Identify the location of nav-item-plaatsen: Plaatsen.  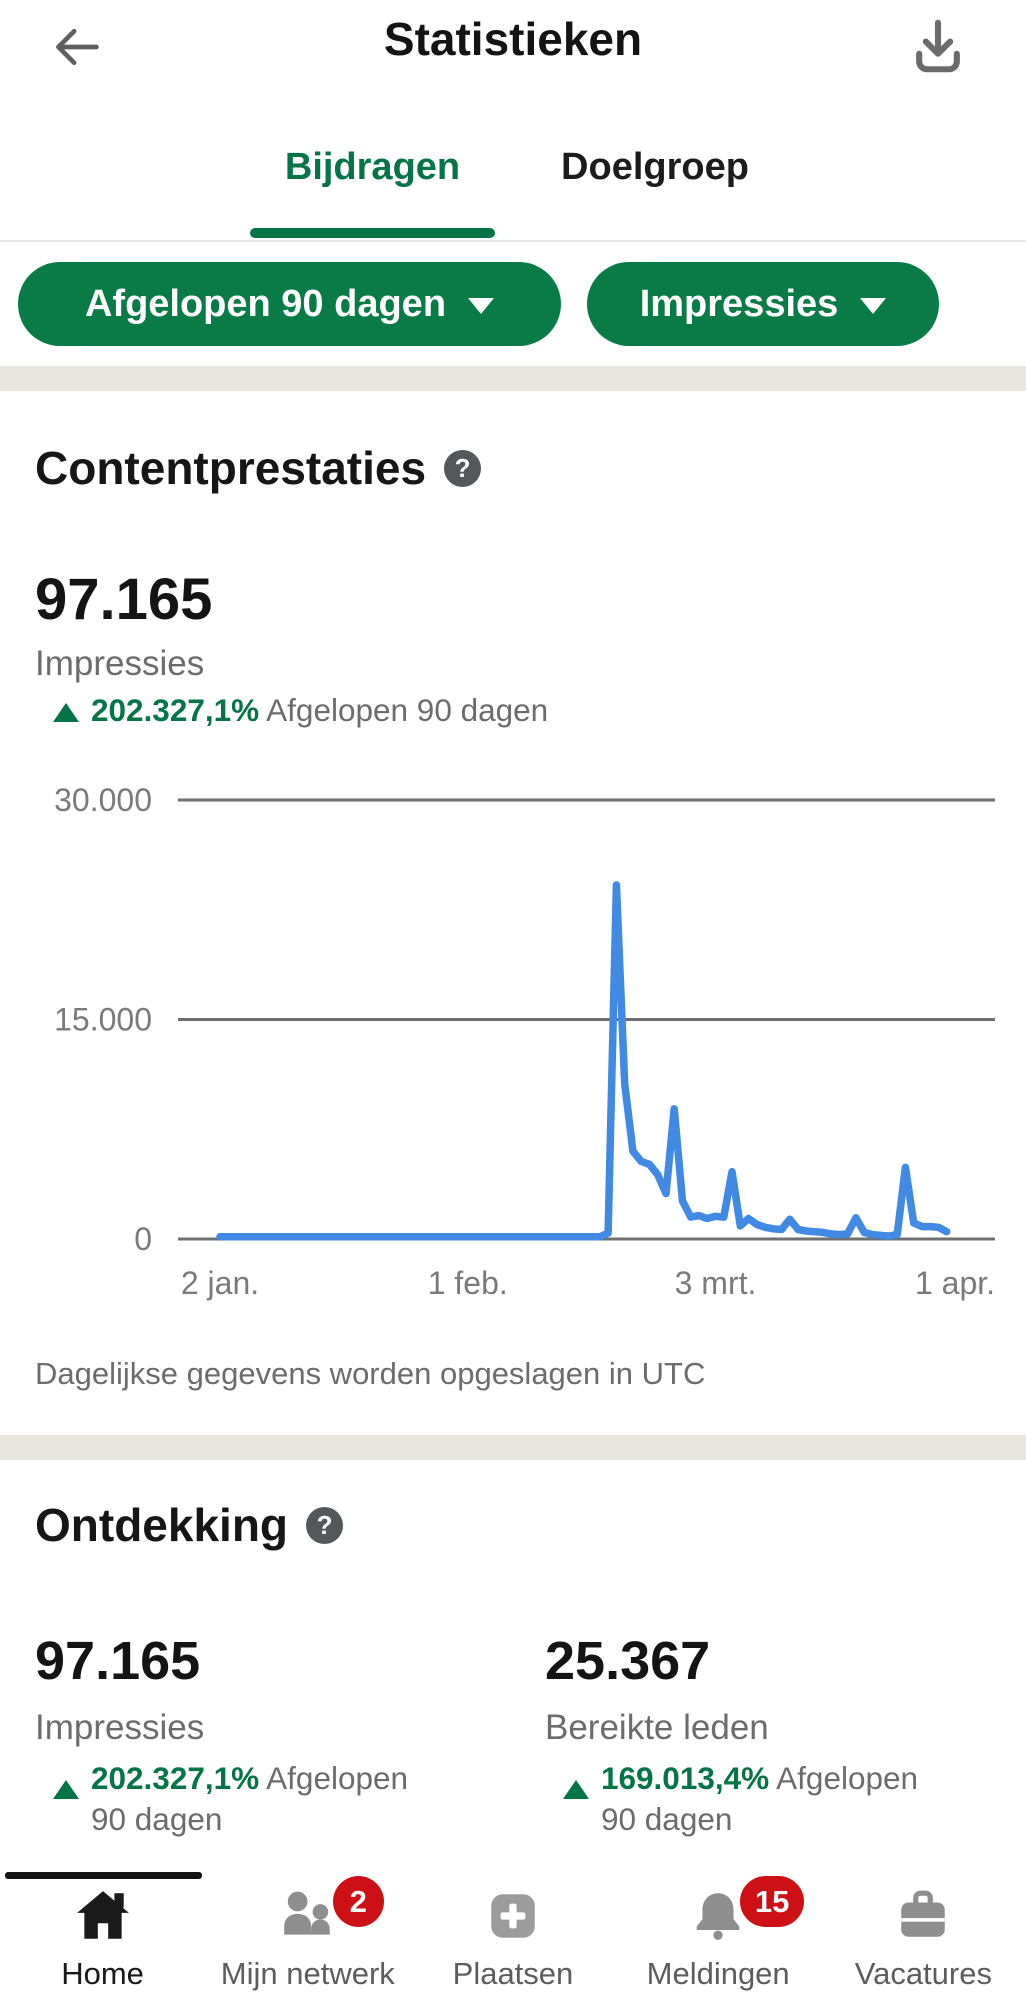
(512, 1936).